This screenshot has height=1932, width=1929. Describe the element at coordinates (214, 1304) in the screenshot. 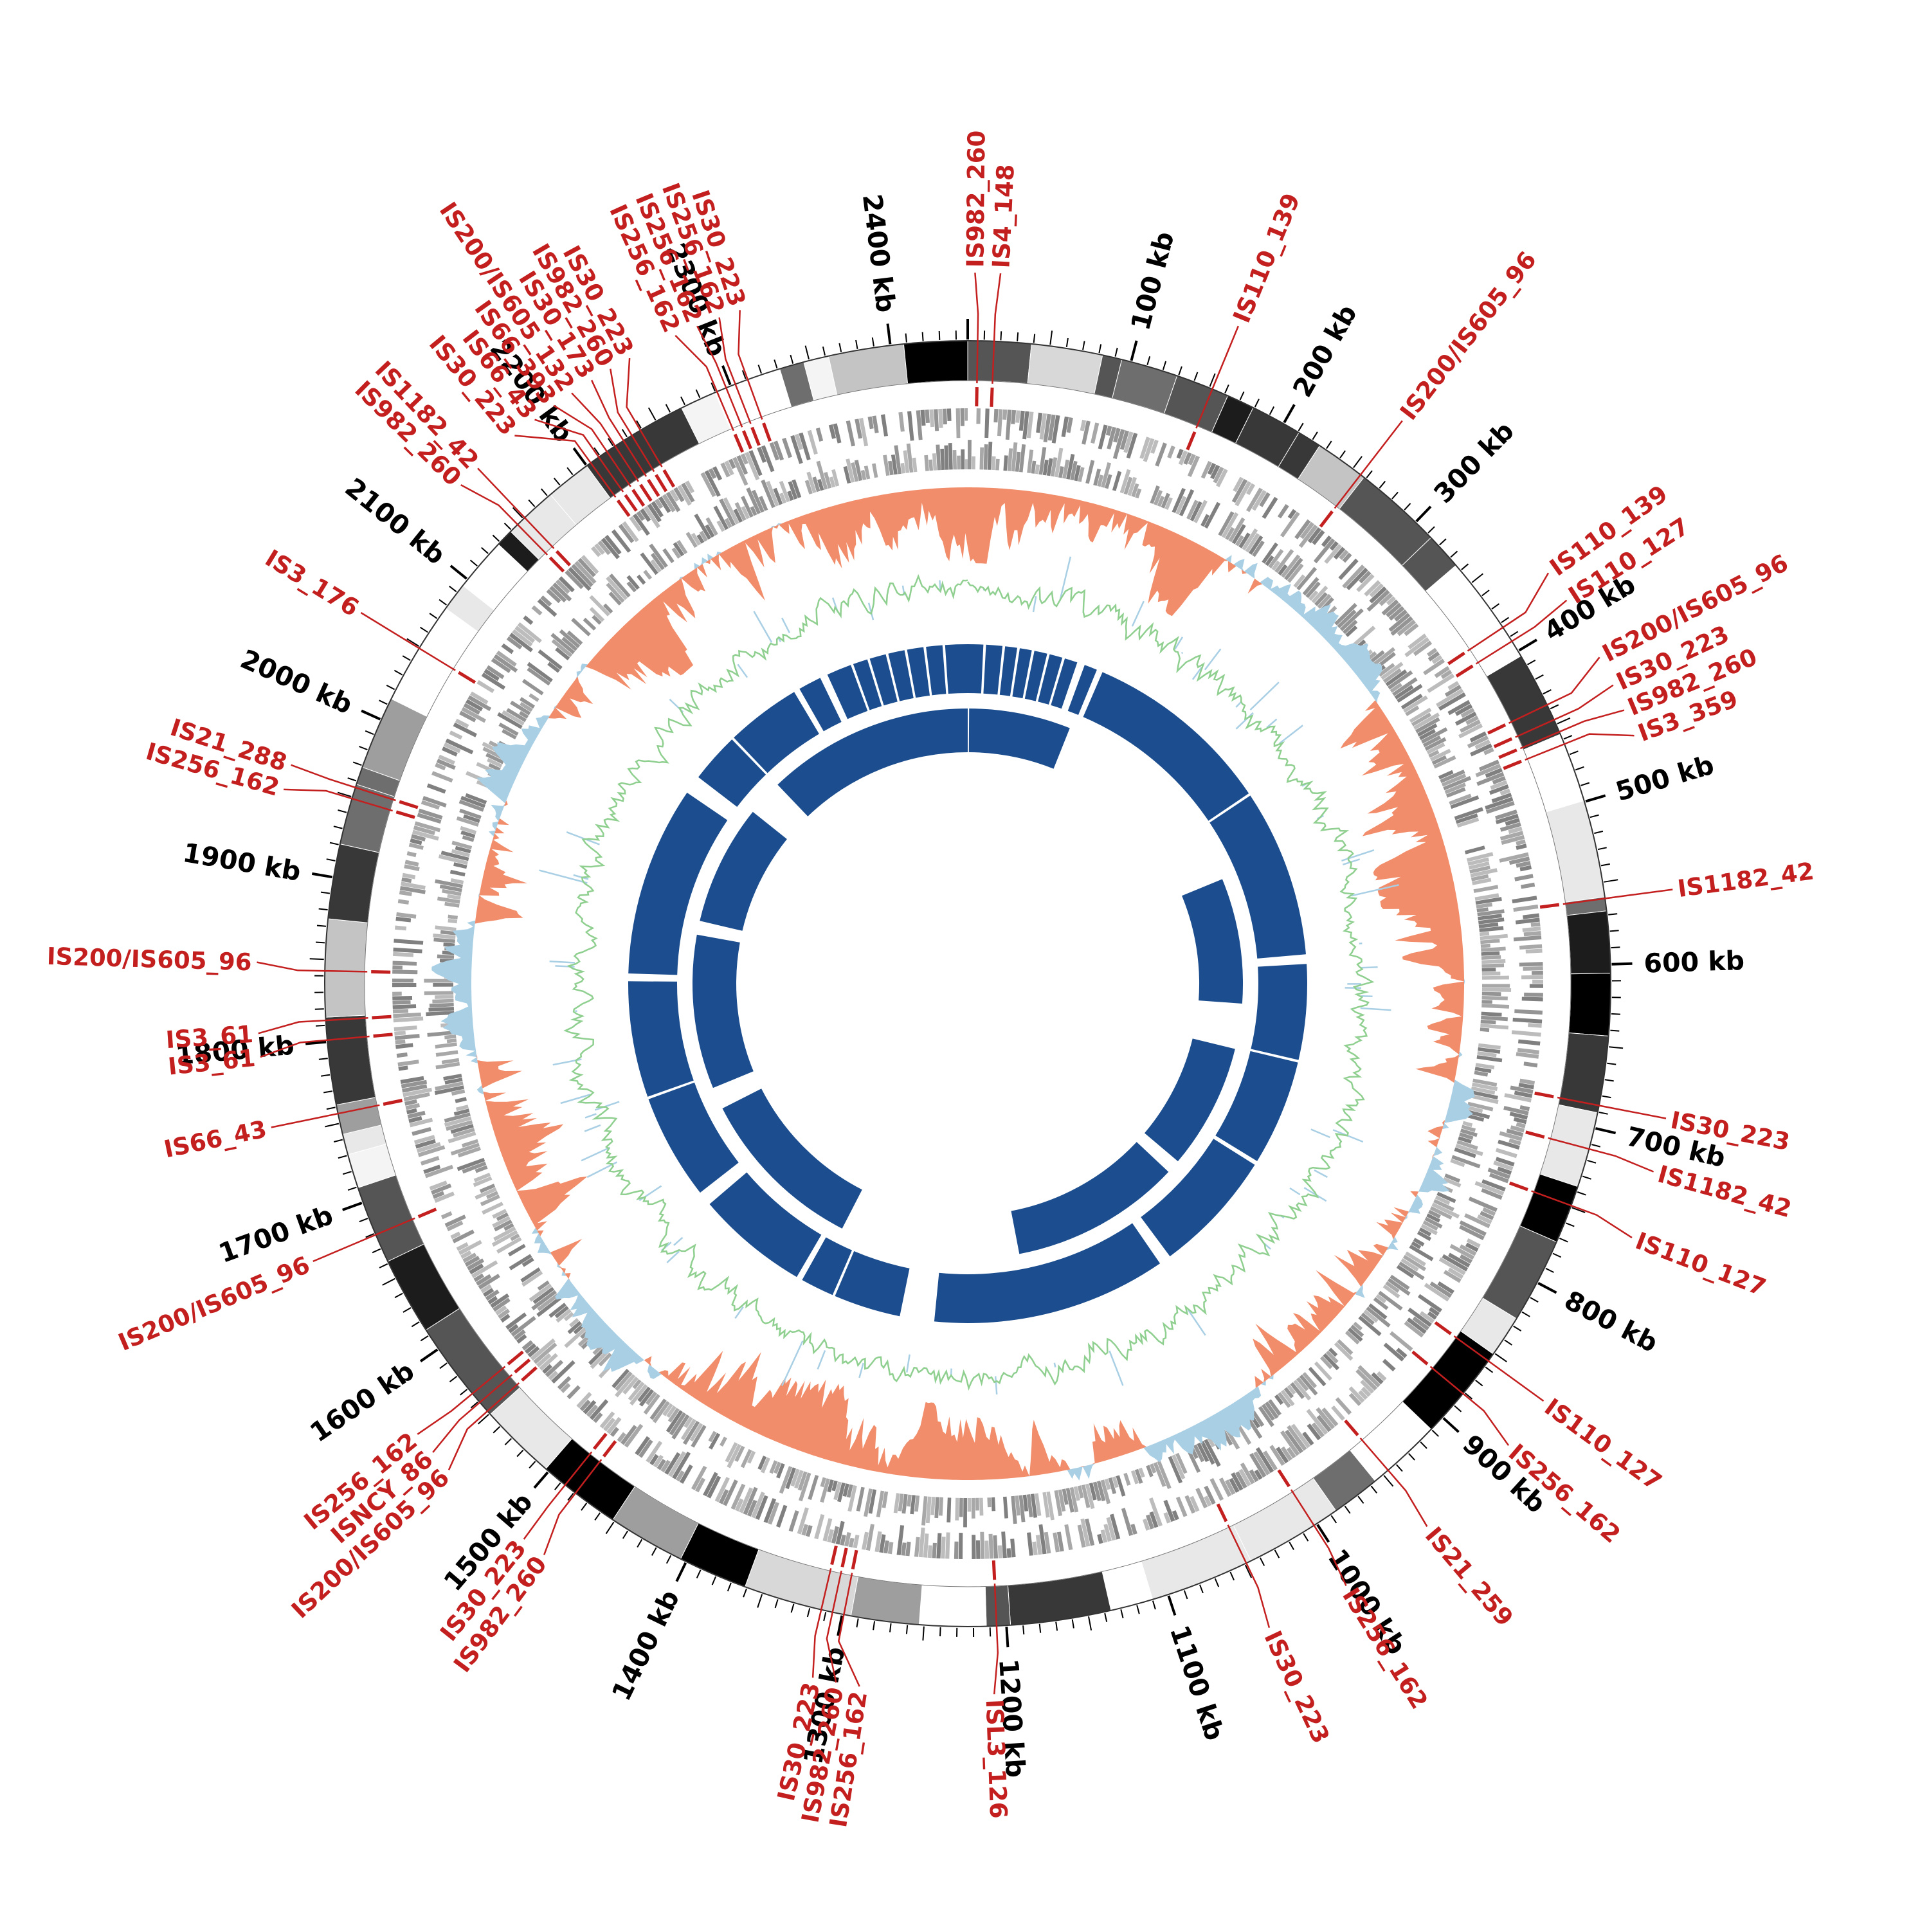

I see `is-annotation-label: IS200/IS605_96` at that location.